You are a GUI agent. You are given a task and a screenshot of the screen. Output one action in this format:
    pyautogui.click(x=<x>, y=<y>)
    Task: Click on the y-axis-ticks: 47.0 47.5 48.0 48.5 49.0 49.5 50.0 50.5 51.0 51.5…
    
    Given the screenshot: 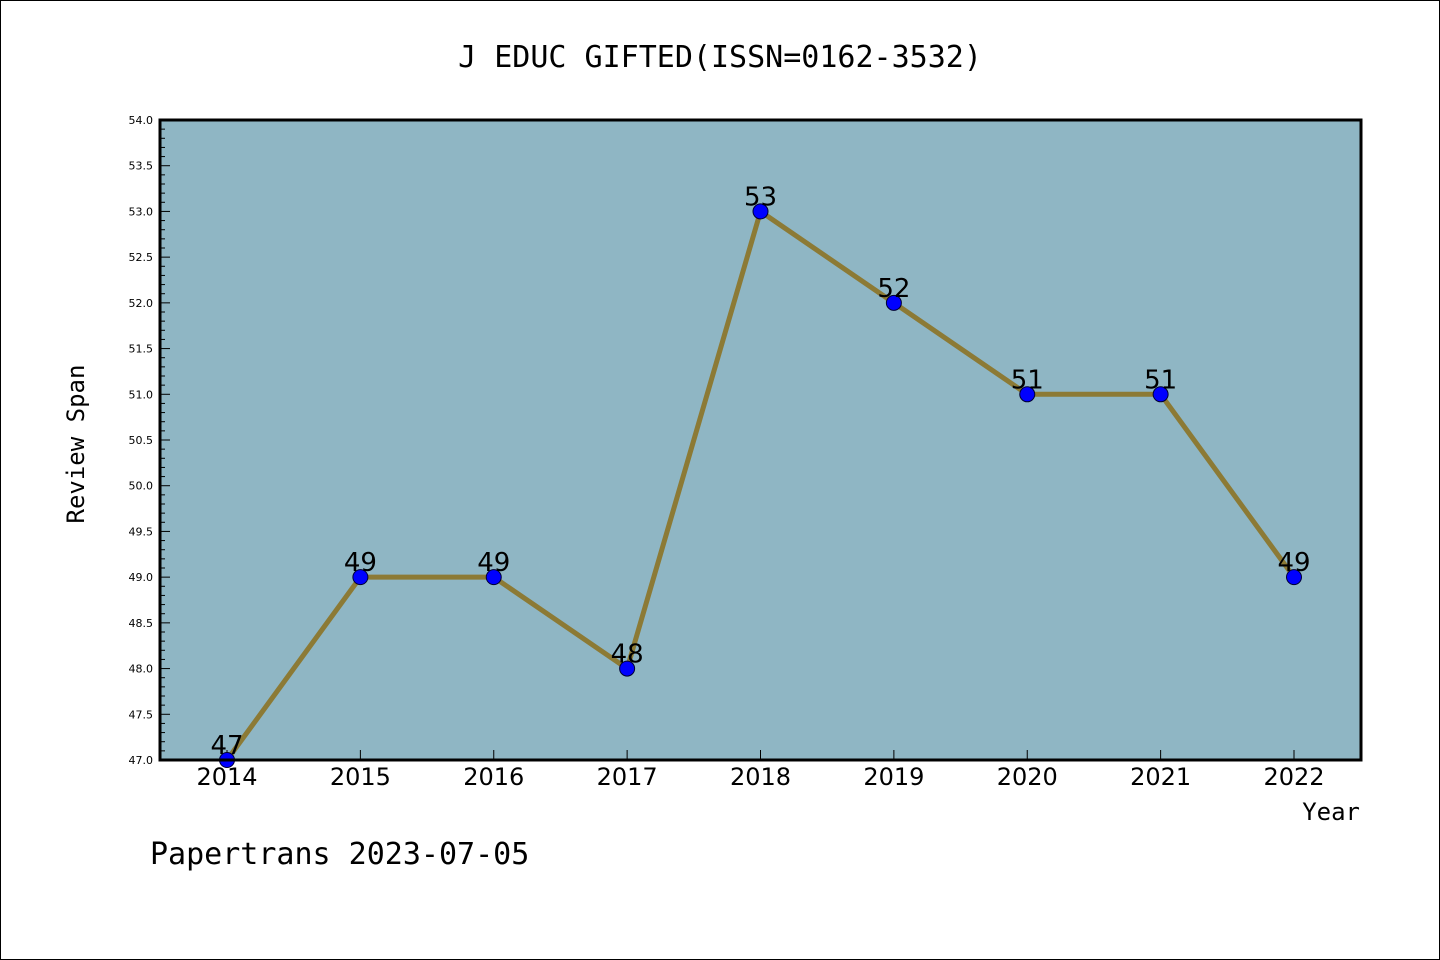 What is the action you would take?
    pyautogui.click(x=149, y=440)
    